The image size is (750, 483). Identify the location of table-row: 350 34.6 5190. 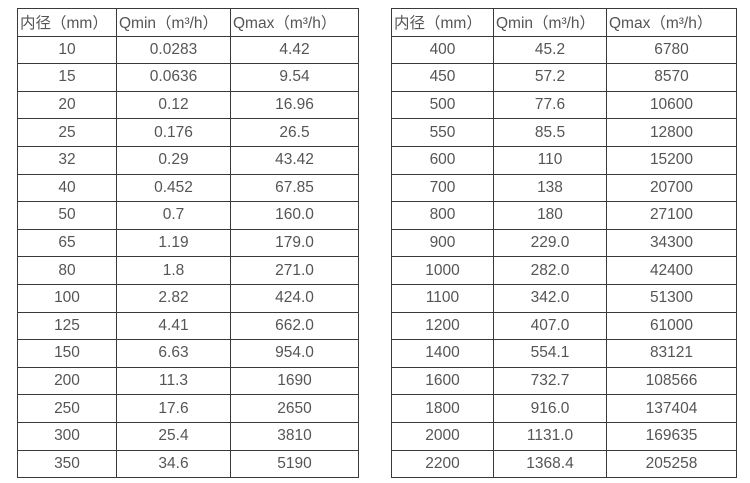
(188, 464).